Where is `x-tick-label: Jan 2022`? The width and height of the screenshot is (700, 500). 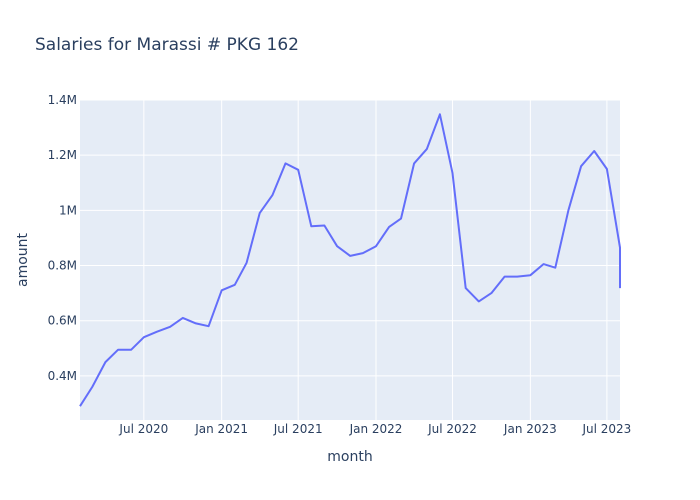 x-tick-label: Jan 2022 is located at coordinates (376, 429).